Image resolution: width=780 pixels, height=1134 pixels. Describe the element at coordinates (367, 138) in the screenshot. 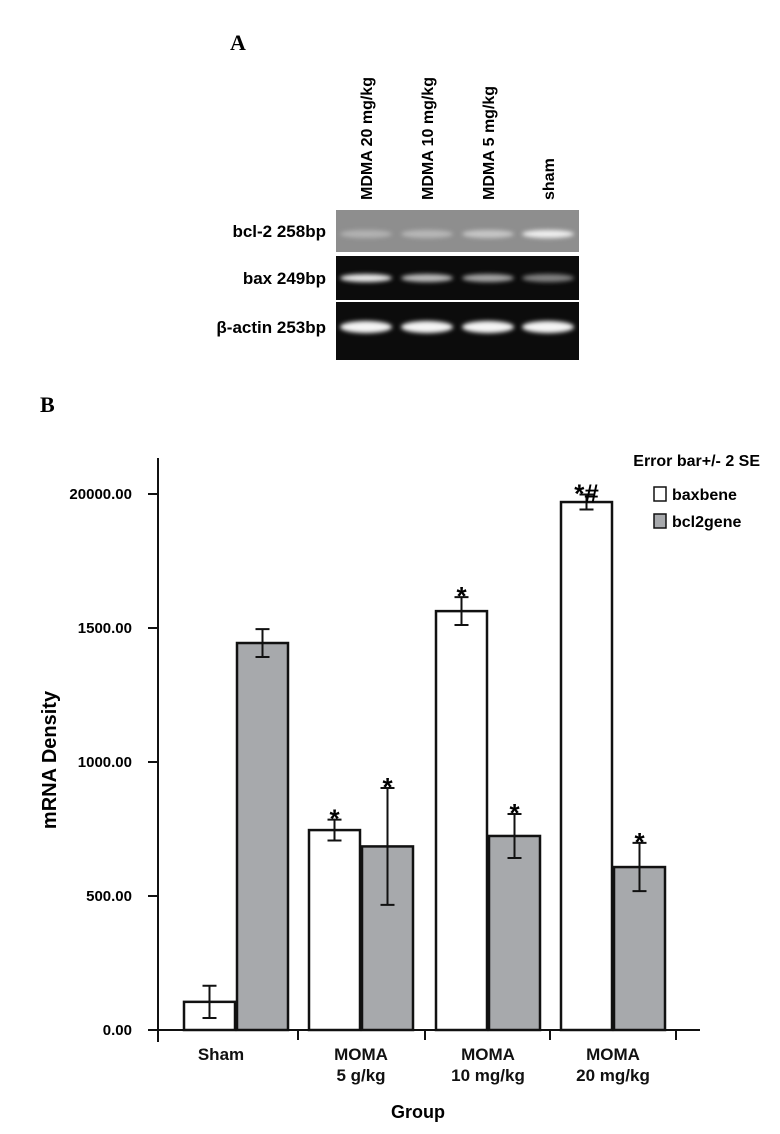

I see `lane-label: MDMA 20 mg/kg` at that location.